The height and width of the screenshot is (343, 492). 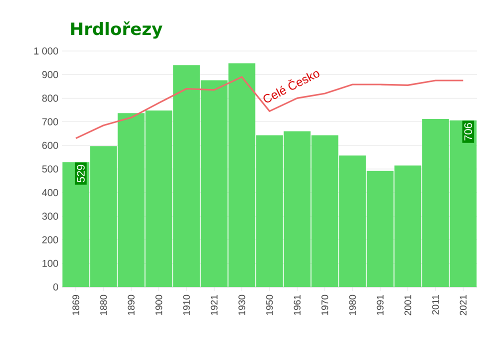 I want to click on x-tick-label: 1900, so click(x=158, y=304).